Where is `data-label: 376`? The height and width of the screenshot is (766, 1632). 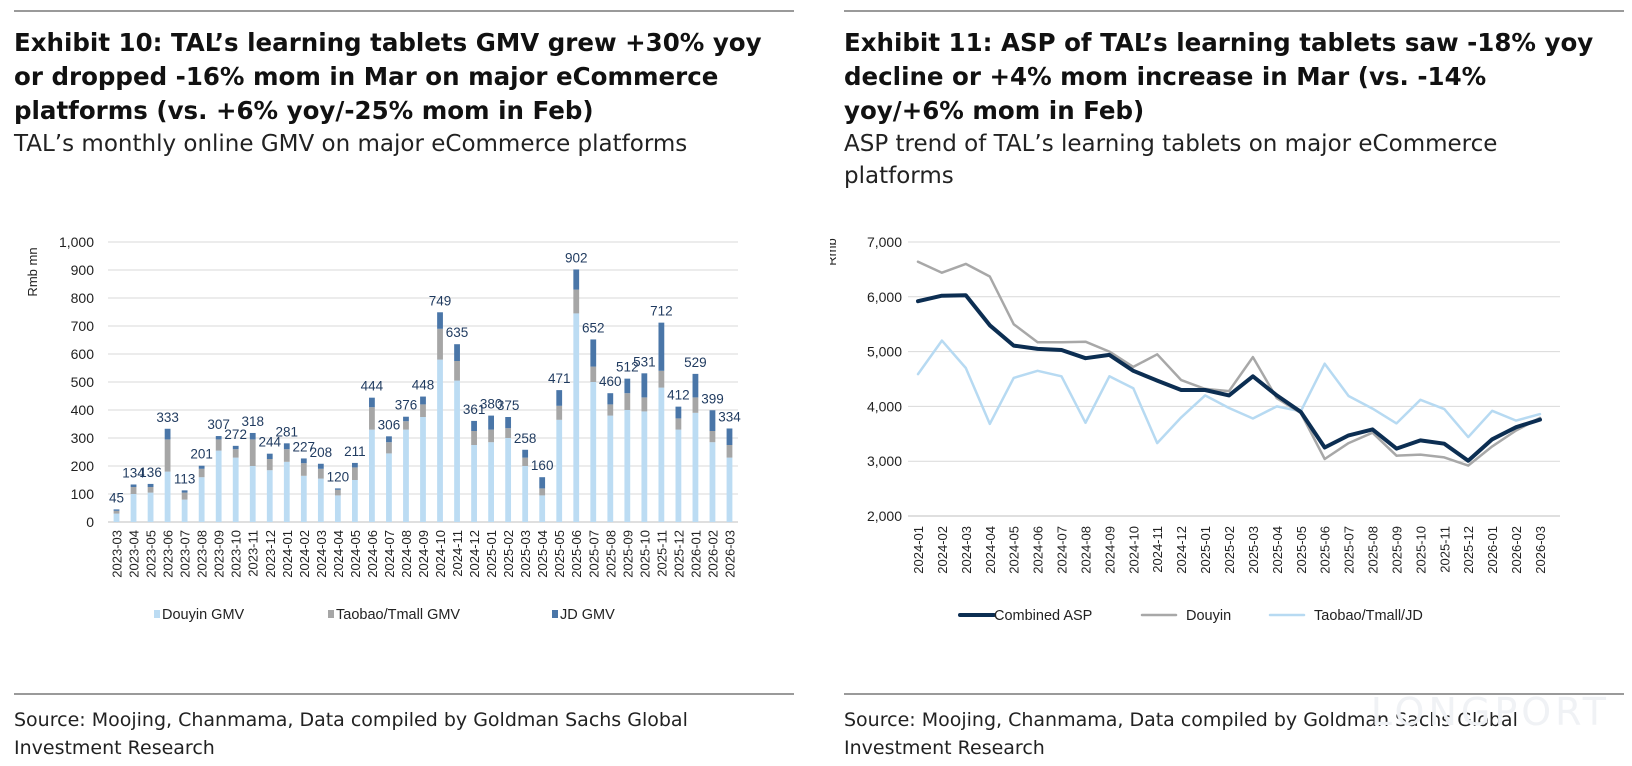
data-label: 376 is located at coordinates (406, 405).